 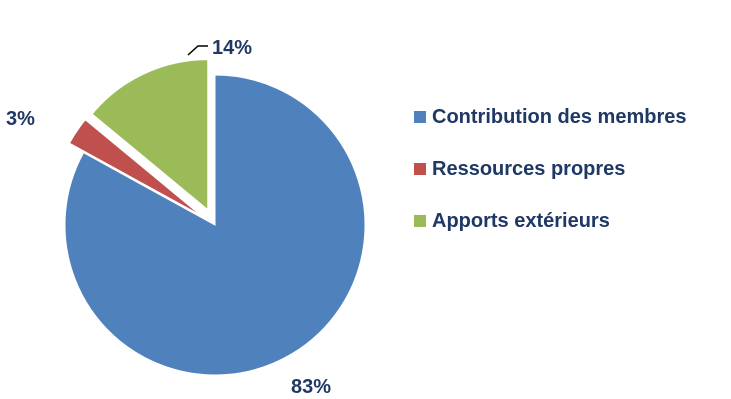 What do you see at coordinates (529, 168) in the screenshot?
I see `legend-label: Ressources propres` at bounding box center [529, 168].